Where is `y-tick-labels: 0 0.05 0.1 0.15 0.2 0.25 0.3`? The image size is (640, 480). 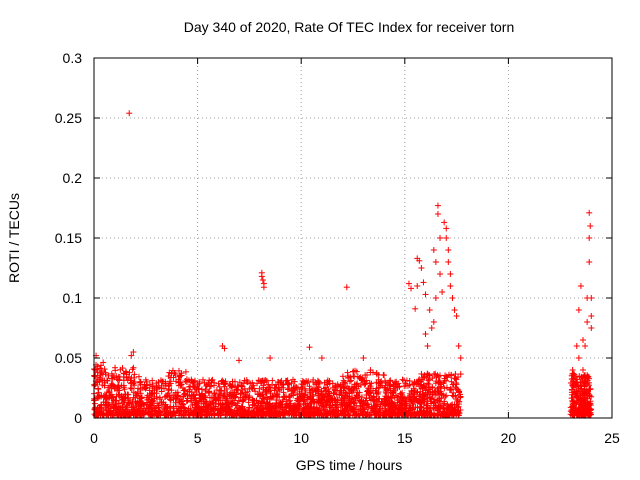
y-tick-labels: 0 0.05 0.1 0.15 0.2 0.25 0.3 is located at coordinates (68, 238).